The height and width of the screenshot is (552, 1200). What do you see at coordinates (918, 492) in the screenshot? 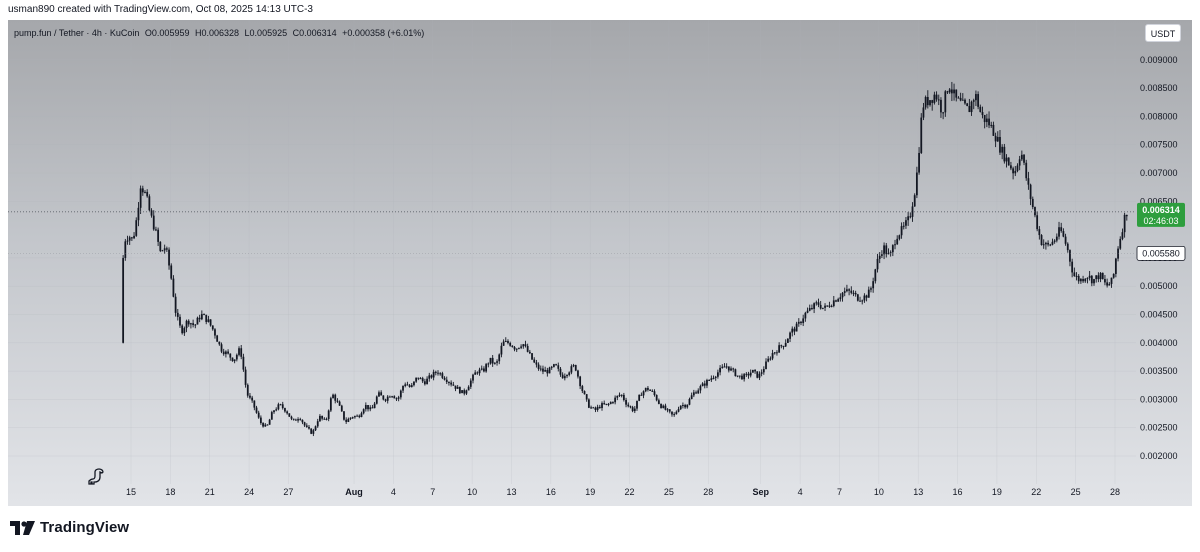
I see `x-tick-label: 13` at bounding box center [918, 492].